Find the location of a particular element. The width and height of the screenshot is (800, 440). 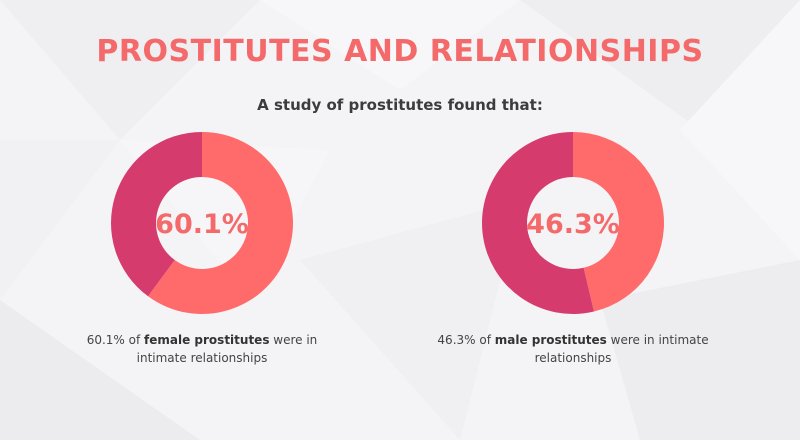

donut-center-label: 46.3% is located at coordinates (573, 224).